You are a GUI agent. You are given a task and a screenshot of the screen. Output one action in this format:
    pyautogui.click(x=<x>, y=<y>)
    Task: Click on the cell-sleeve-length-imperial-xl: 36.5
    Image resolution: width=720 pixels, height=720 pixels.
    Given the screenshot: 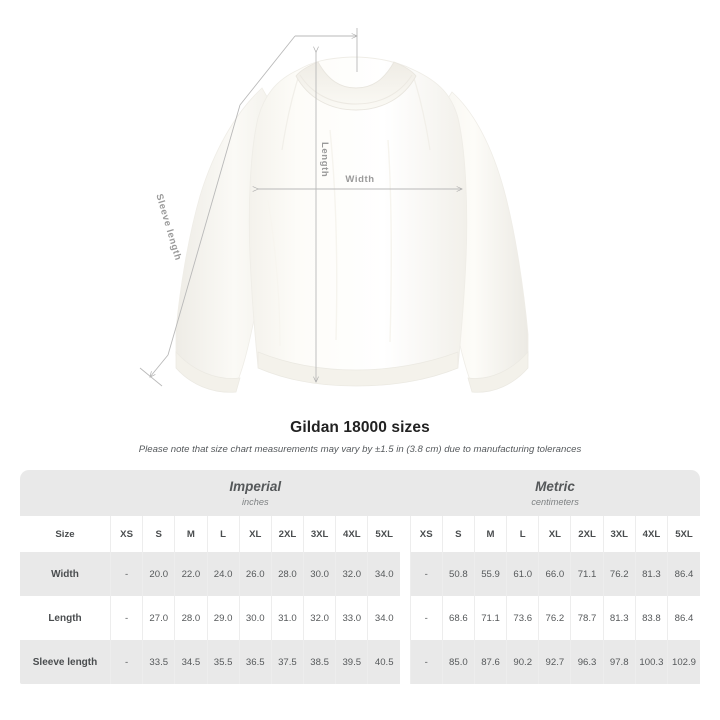 What is the action you would take?
    pyautogui.click(x=255, y=662)
    